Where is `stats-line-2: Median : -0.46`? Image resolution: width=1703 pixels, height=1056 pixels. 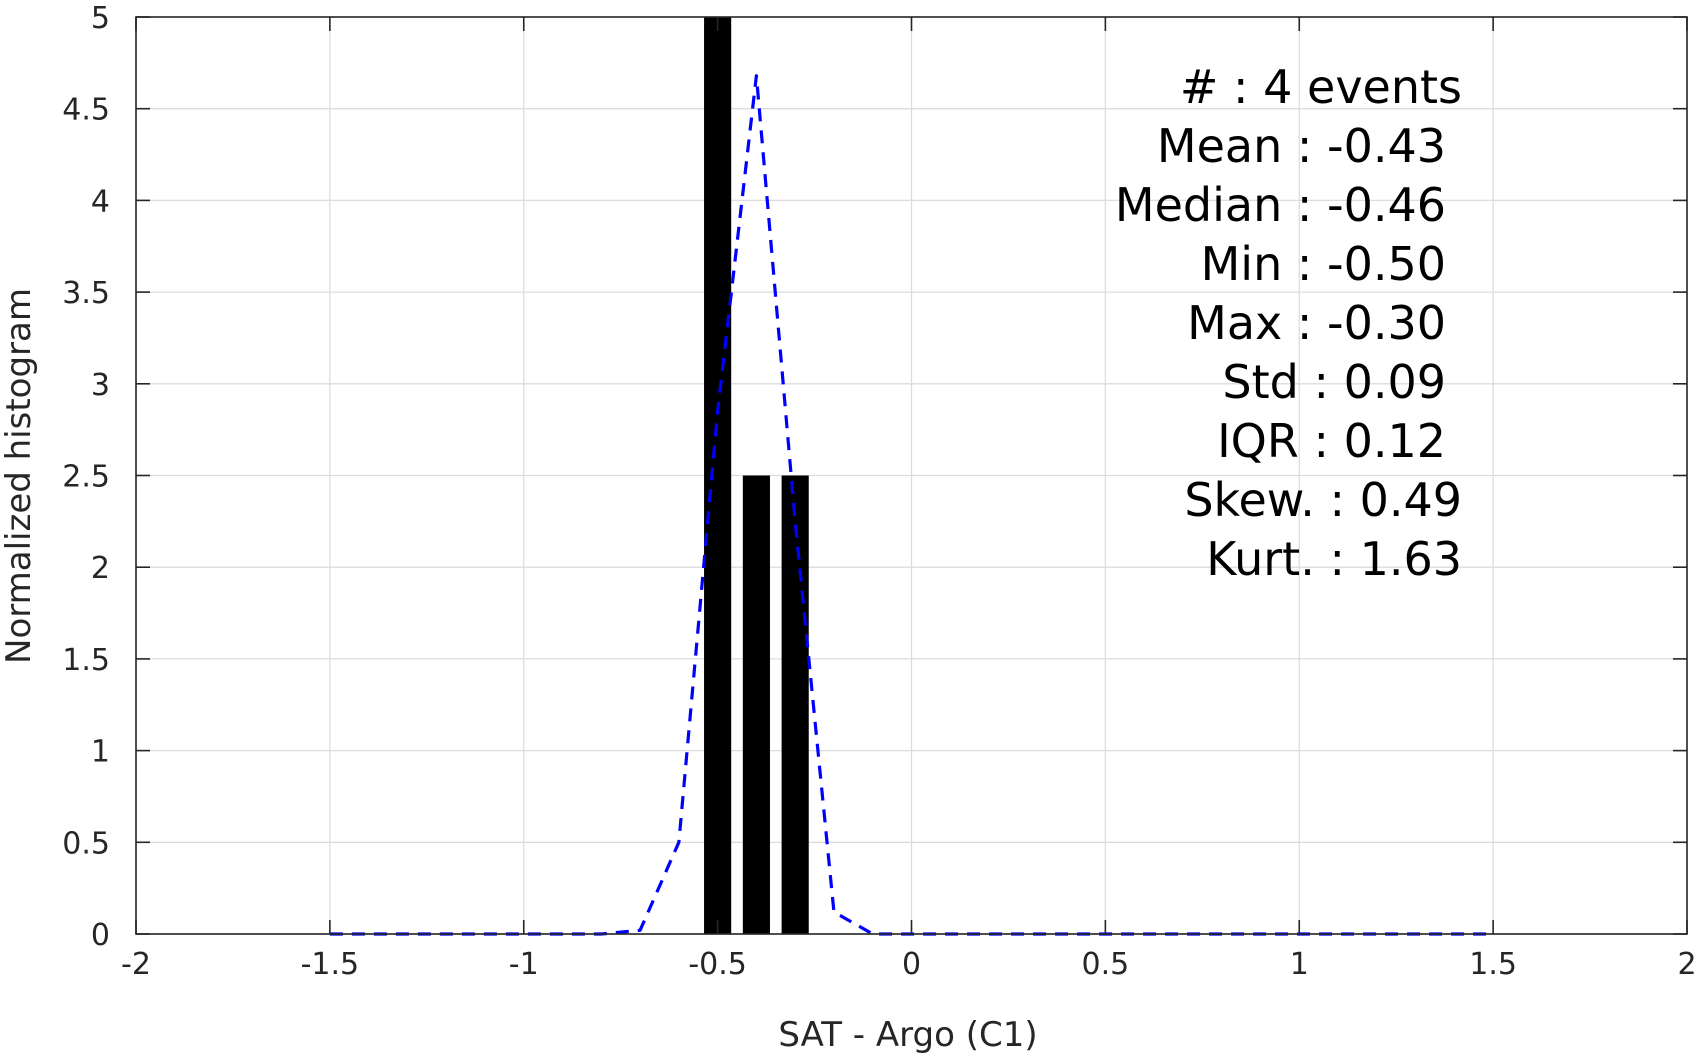
stats-line-2: Median : -0.46 is located at coordinates (1280, 205).